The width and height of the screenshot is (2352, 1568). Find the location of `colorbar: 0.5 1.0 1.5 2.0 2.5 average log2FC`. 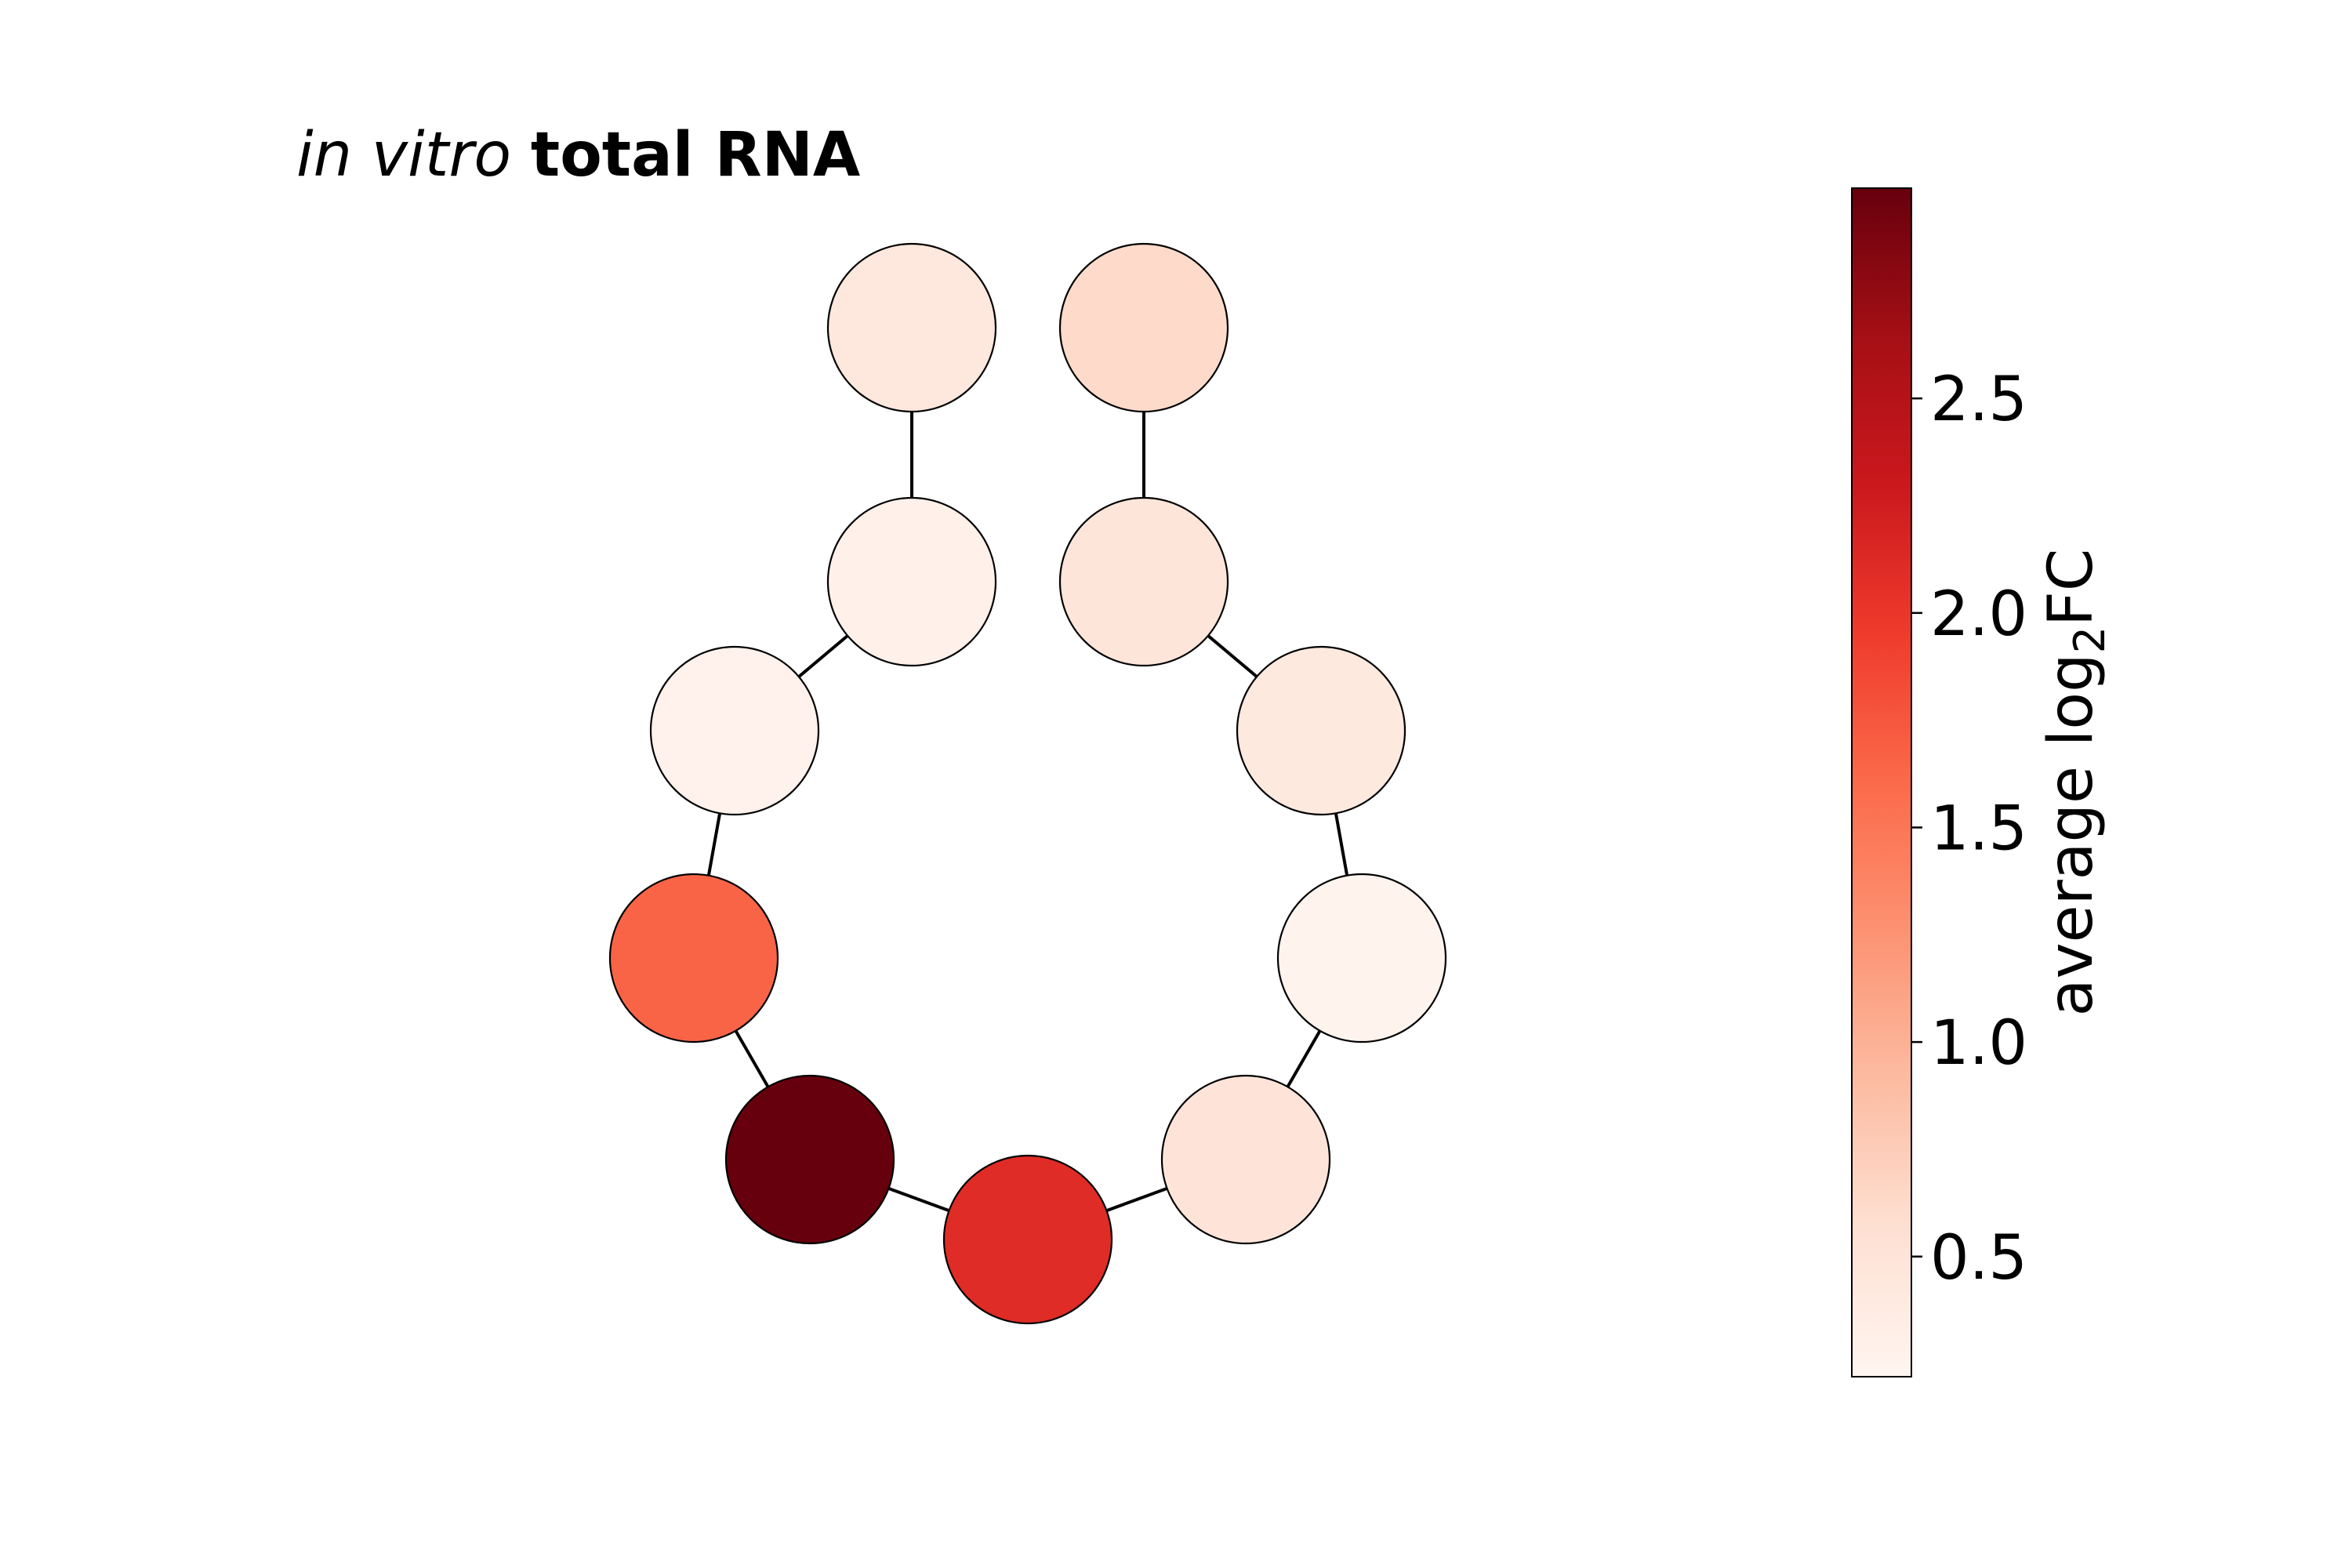

colorbar: 0.5 1.0 1.5 2.0 2.5 average log2FC is located at coordinates (1982, 782).